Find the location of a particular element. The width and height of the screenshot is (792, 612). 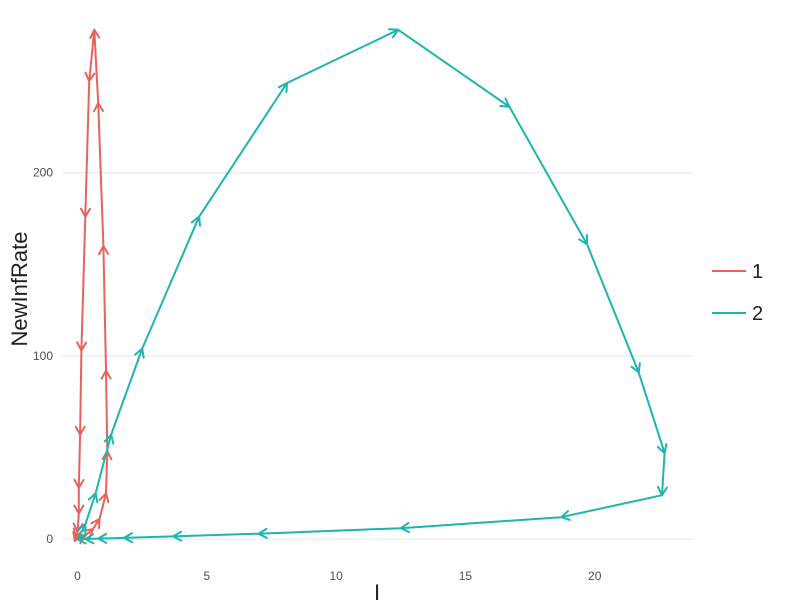

x-tick-label: 0 is located at coordinates (77, 576).